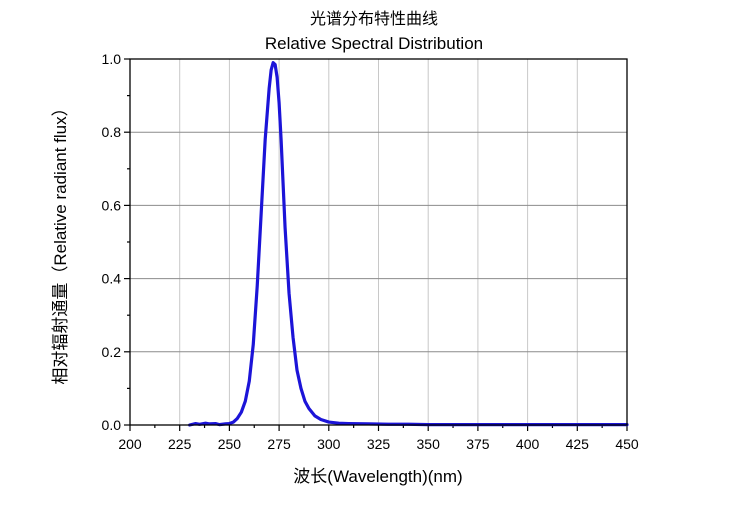 This screenshot has width=729, height=511. I want to click on x-tick-label: 350, so click(429, 444).